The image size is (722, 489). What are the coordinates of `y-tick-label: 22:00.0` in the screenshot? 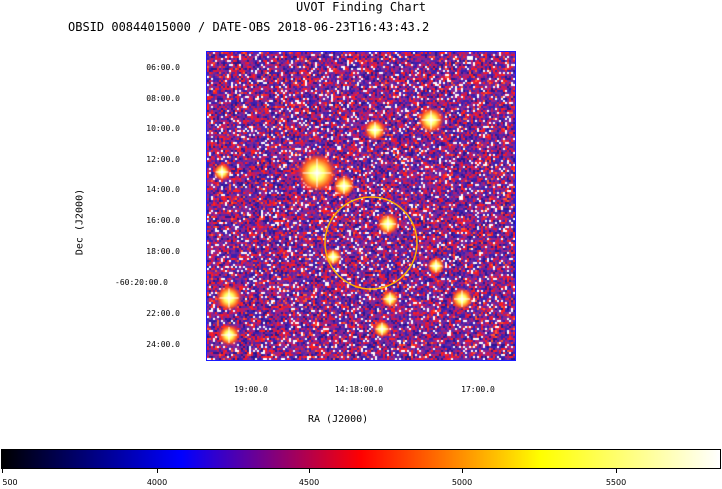 It's located at (163, 313).